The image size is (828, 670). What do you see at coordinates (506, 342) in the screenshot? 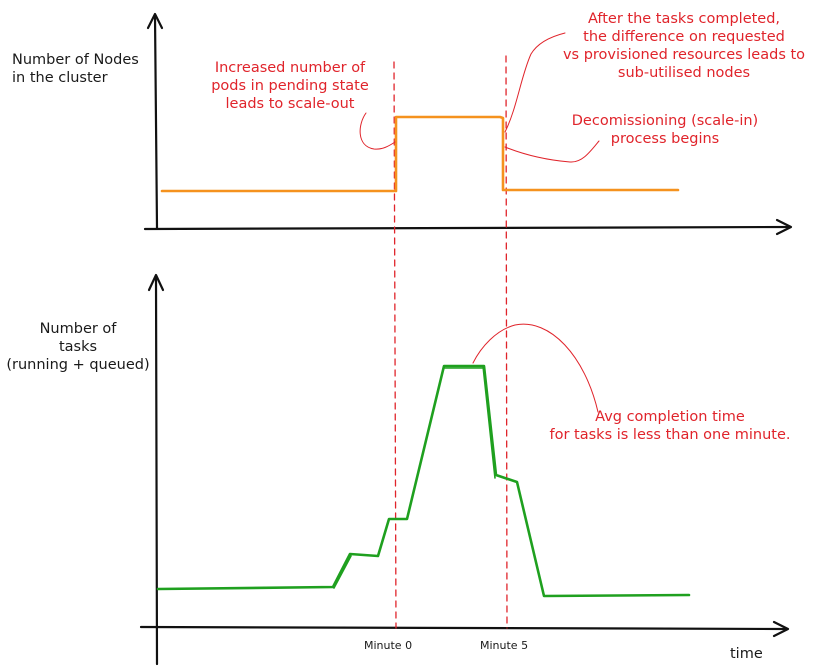
I see `minute-5-marker-line` at bounding box center [506, 342].